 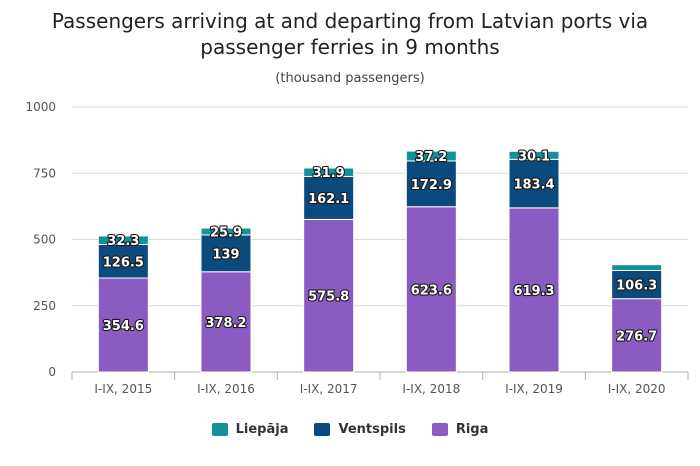 I want to click on x-tick-label-4: I-IX, 2019, so click(x=534, y=389).